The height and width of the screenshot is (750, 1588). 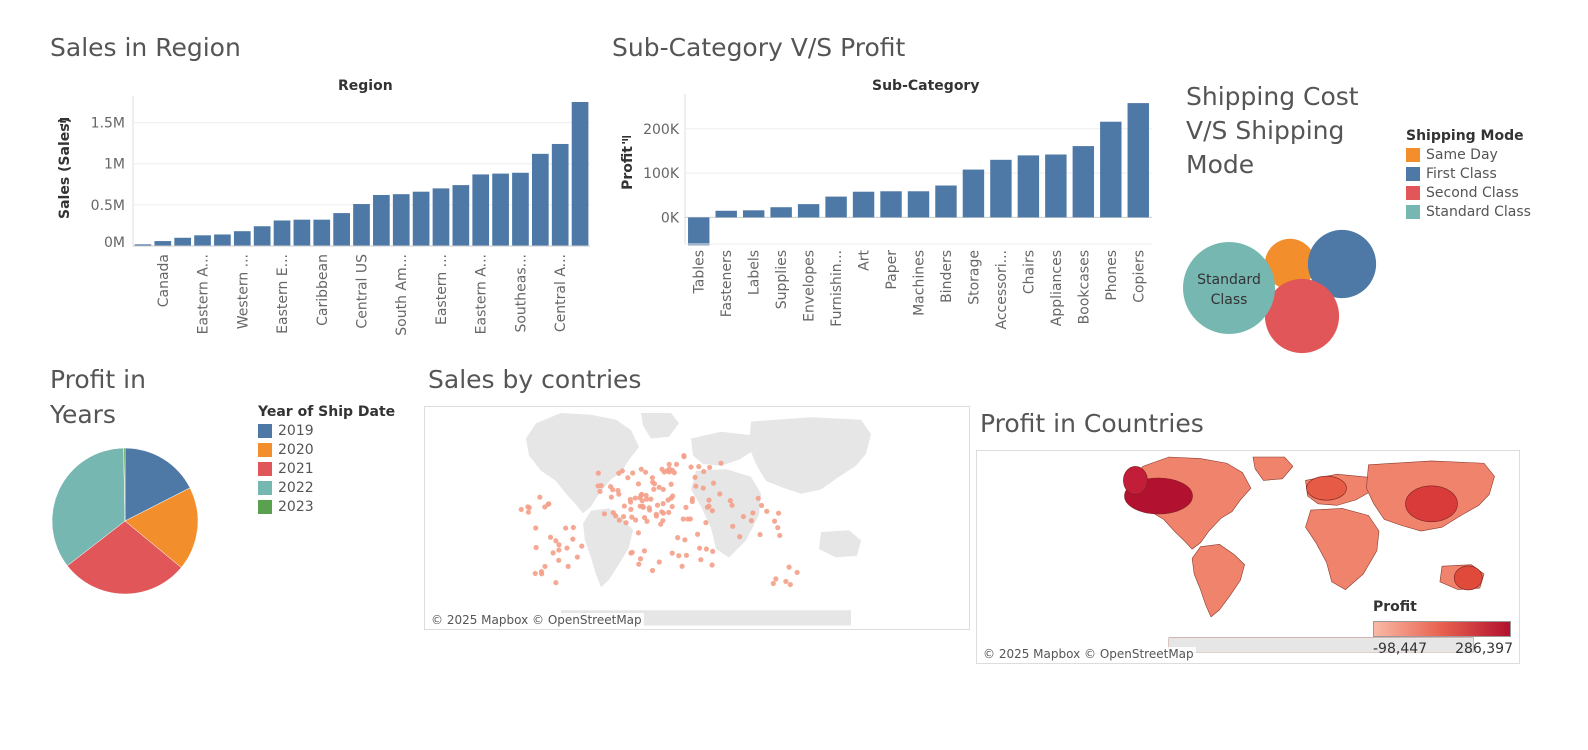 I want to click on x-tick-label: Copiers, so click(x=1139, y=276).